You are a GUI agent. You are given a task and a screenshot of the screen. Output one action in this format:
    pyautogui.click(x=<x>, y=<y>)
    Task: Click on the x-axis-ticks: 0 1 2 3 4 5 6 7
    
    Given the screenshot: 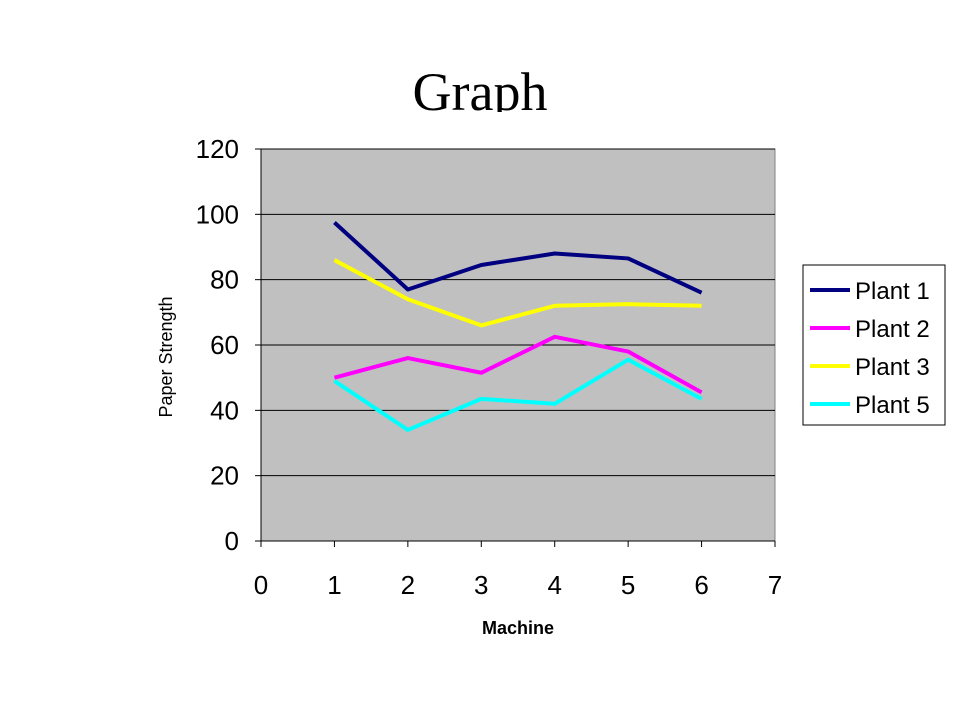 What is the action you would take?
    pyautogui.click(x=518, y=570)
    